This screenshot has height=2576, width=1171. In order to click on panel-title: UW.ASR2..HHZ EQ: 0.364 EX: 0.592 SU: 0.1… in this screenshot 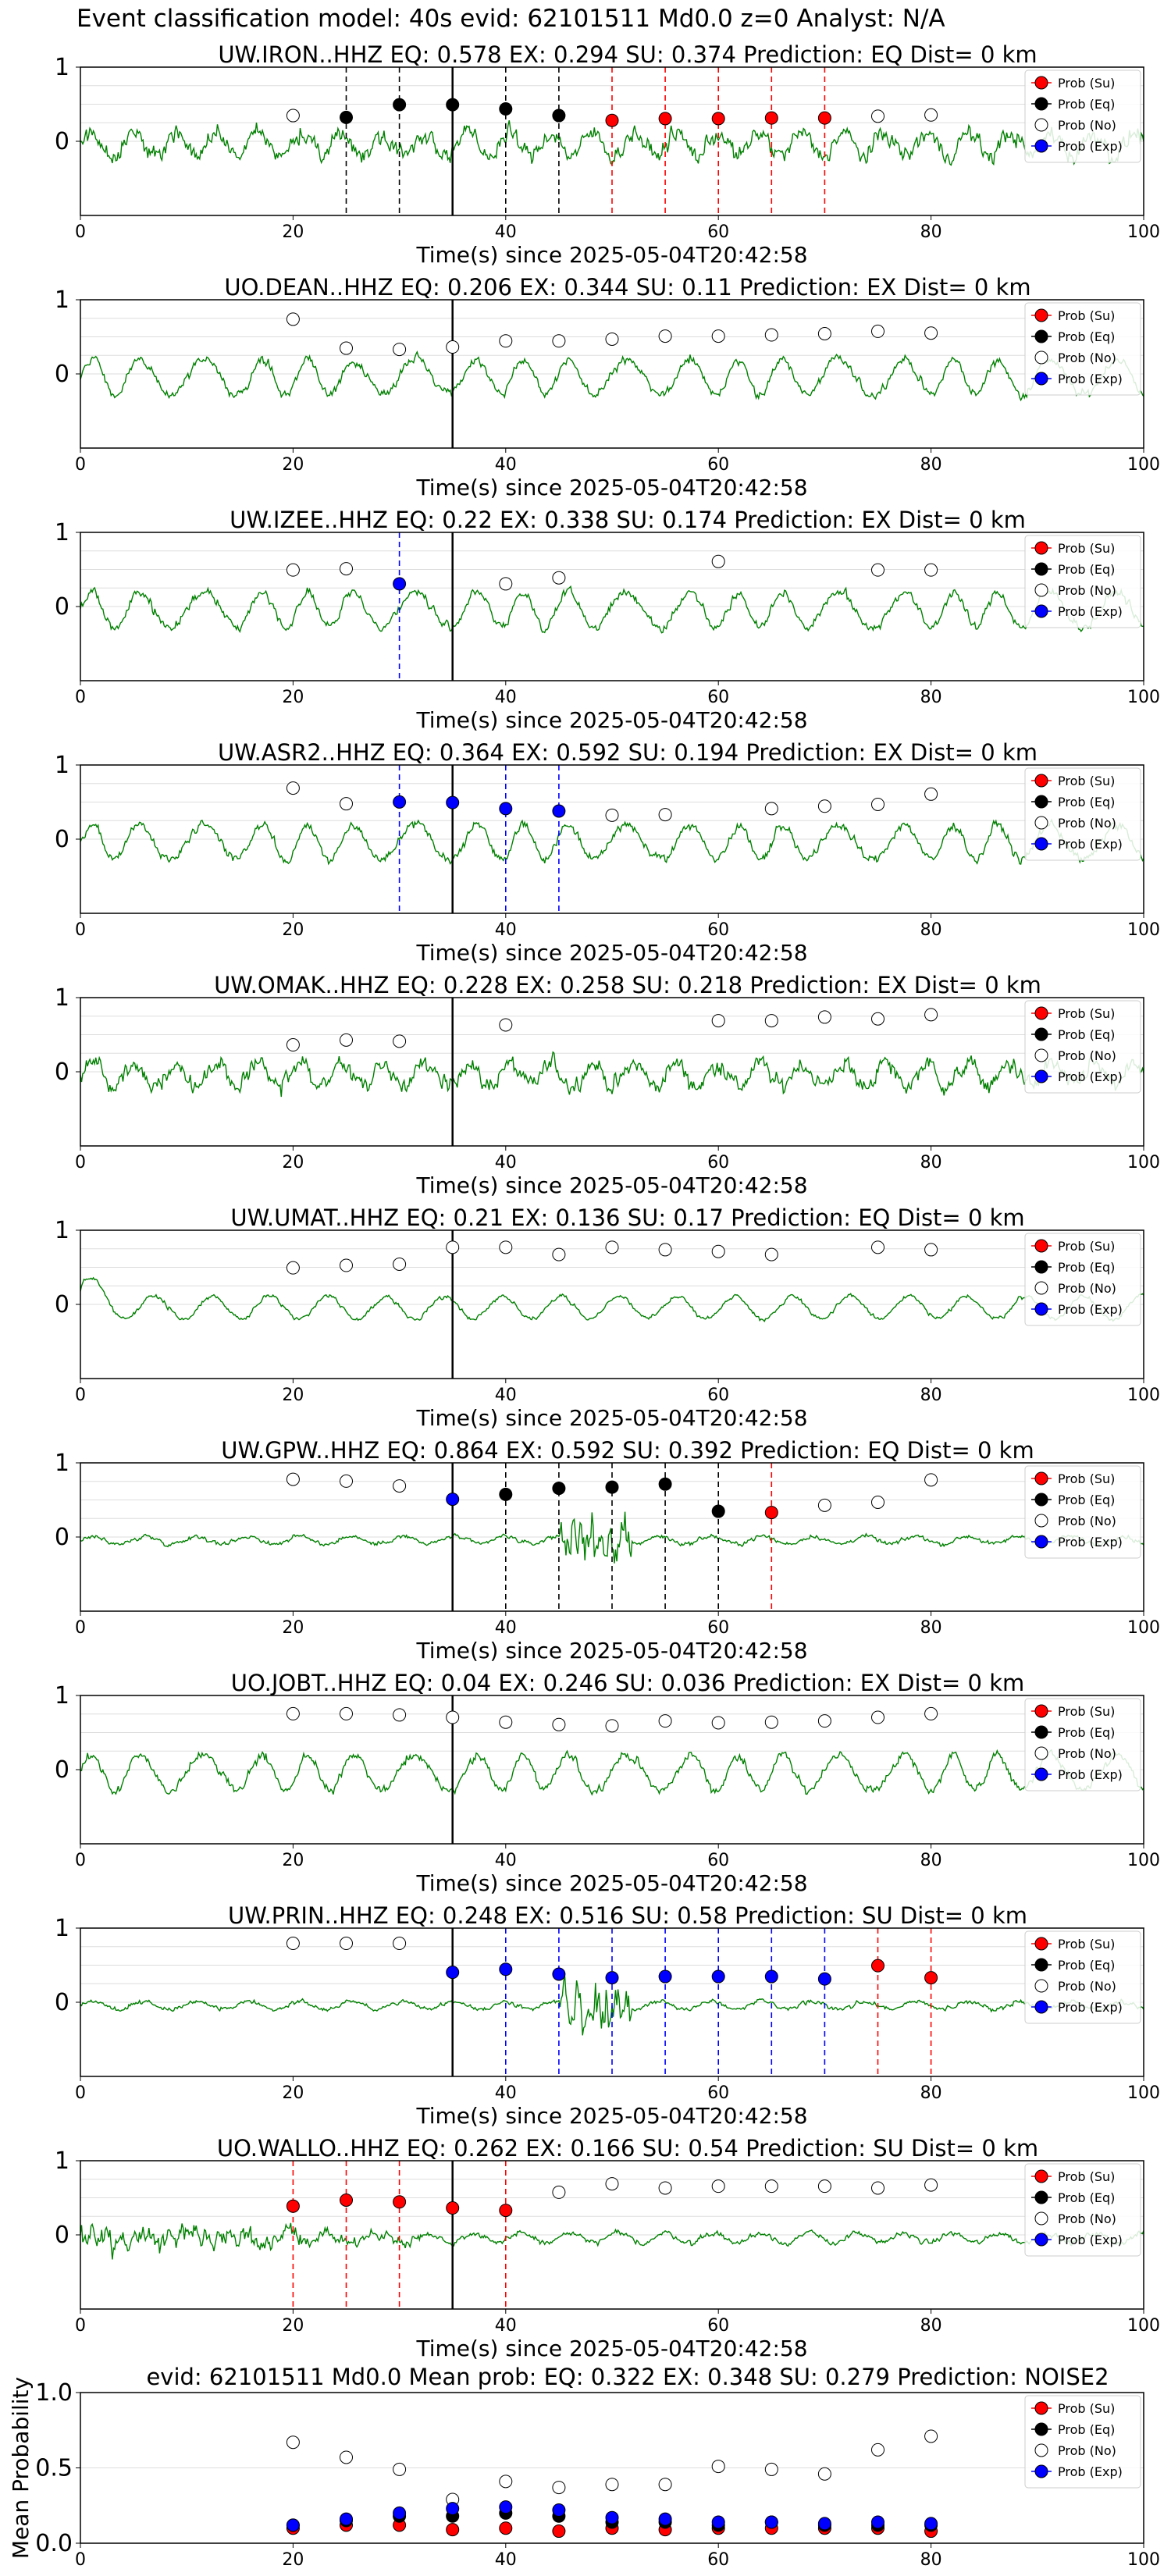, I will do `click(628, 752)`.